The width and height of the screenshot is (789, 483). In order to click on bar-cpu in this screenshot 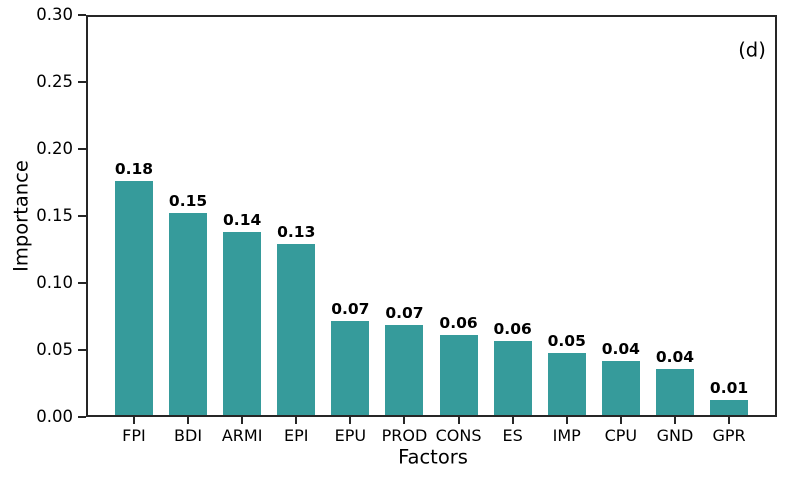, I will do `click(620, 387)`.